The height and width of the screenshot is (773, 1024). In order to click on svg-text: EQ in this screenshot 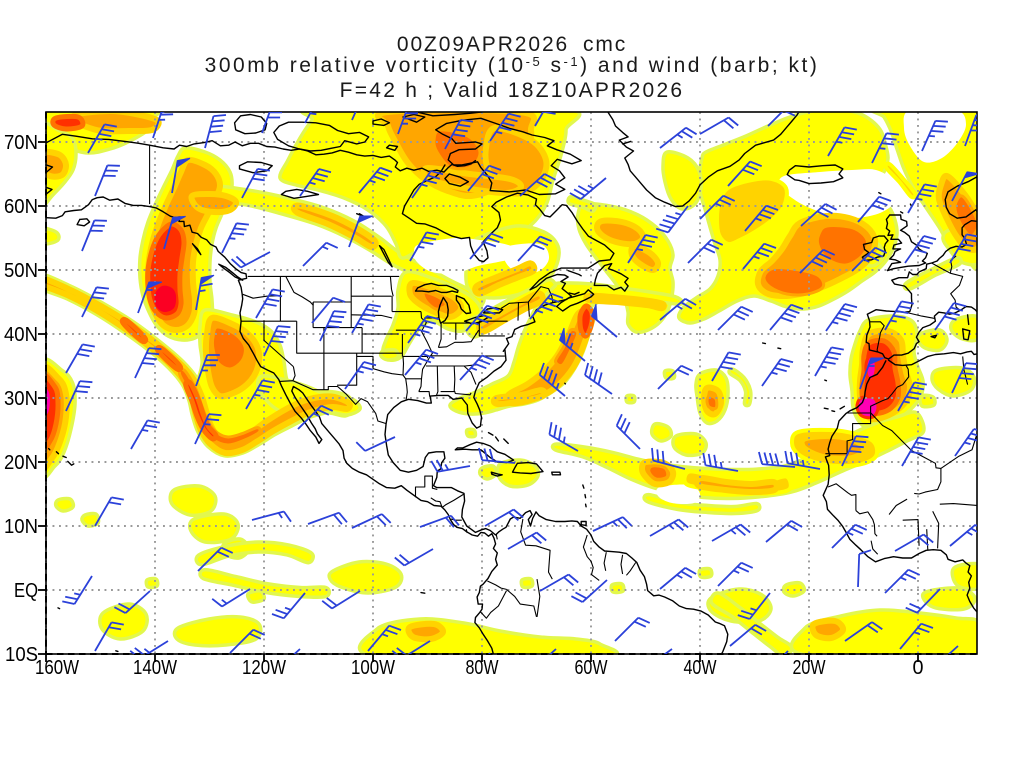, I will do `click(26, 591)`.